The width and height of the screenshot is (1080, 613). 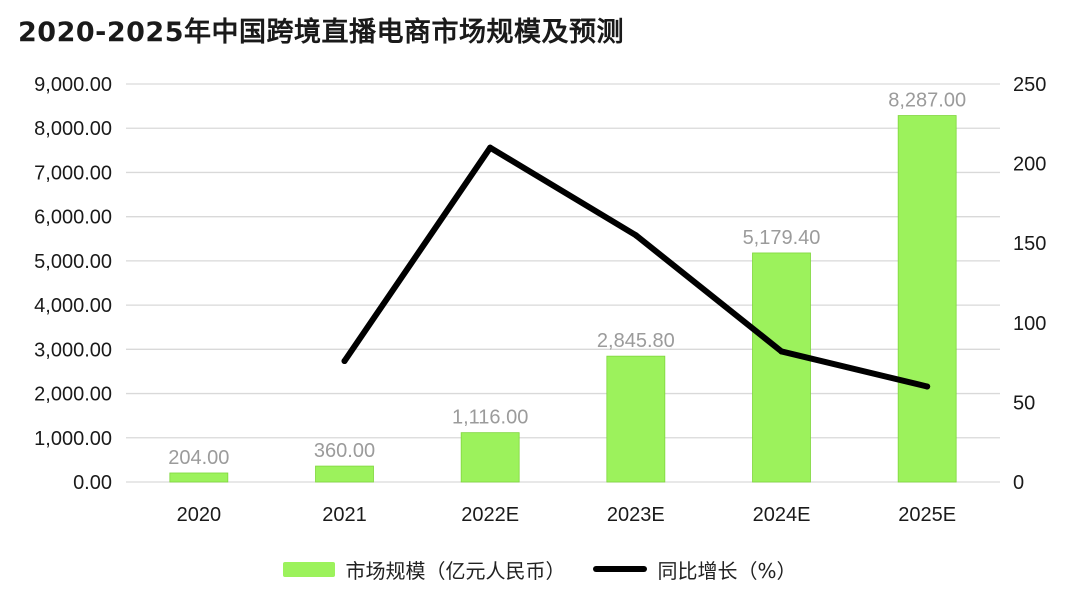 I want to click on bar-2022E, so click(x=490, y=457).